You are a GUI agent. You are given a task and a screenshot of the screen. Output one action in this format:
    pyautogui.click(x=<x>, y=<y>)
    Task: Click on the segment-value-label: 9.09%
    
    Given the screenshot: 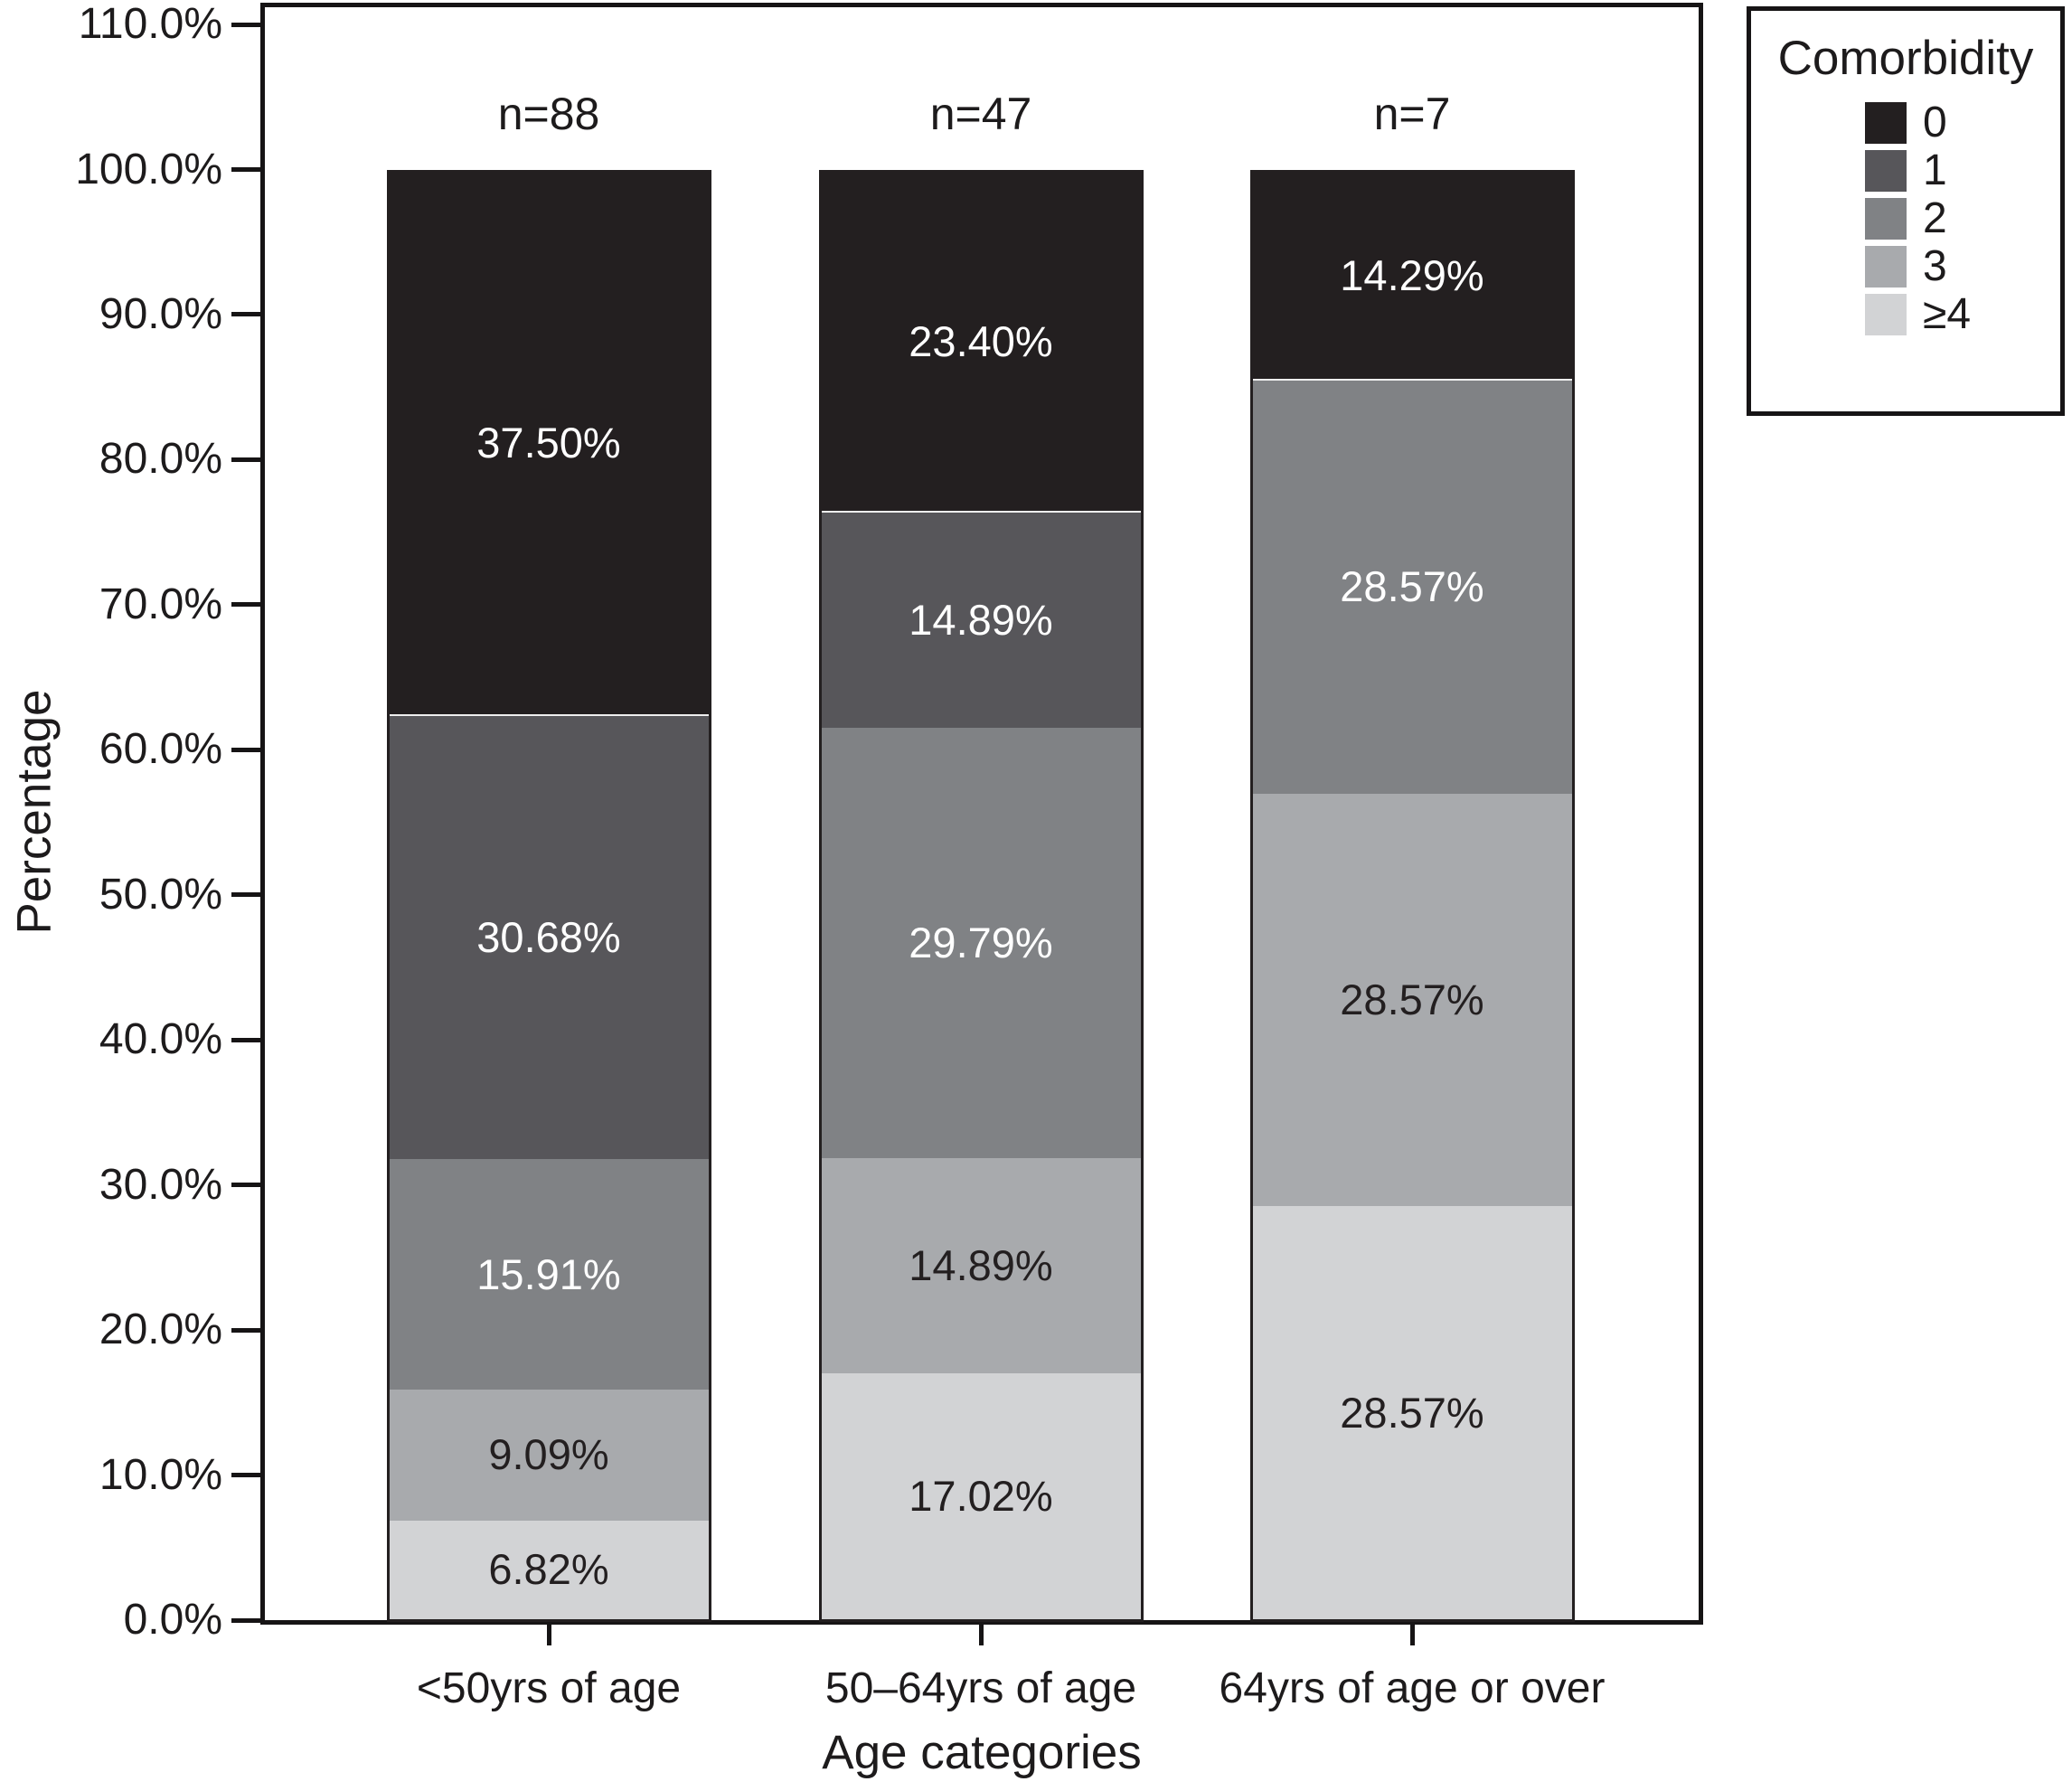 What is the action you would take?
    pyautogui.click(x=548, y=1454)
    